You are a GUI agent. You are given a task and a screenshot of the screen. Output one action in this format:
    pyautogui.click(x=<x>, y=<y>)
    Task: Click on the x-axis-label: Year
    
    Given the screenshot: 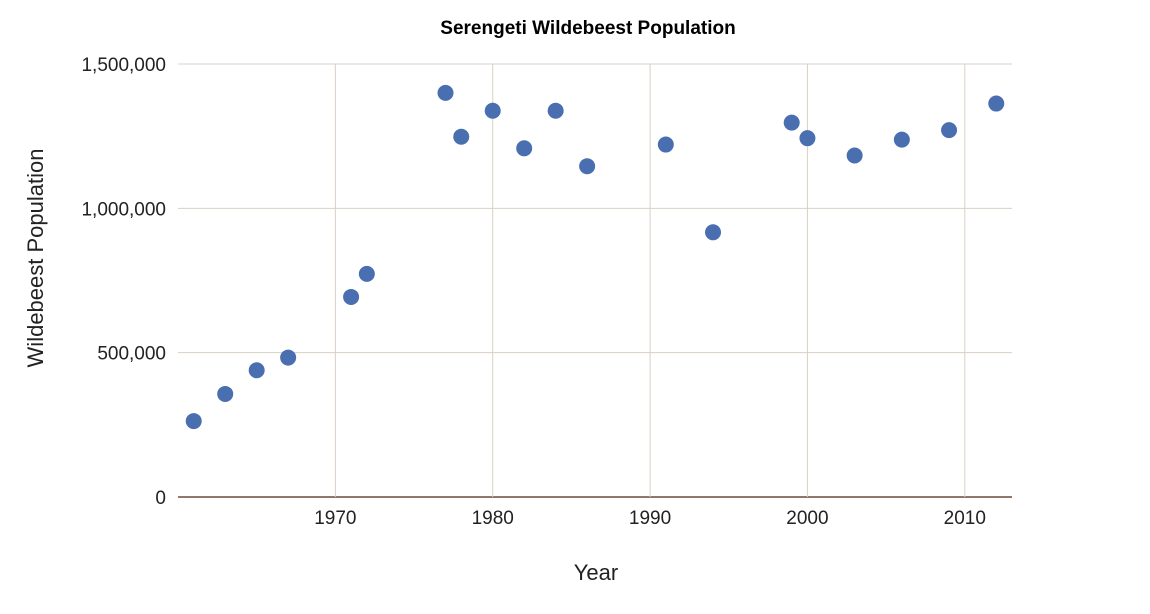 What is the action you would take?
    pyautogui.click(x=596, y=572)
    